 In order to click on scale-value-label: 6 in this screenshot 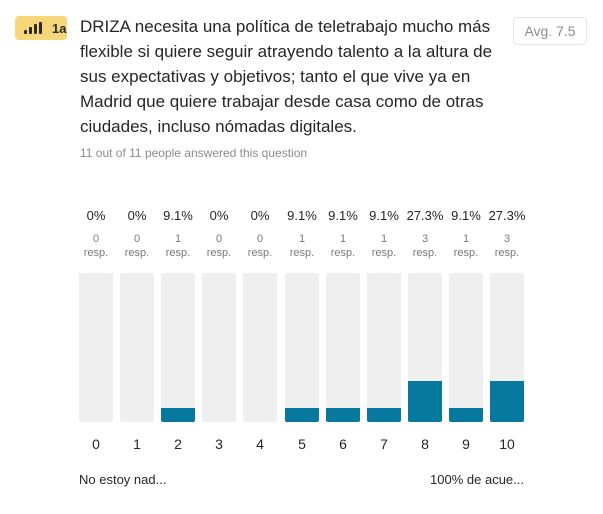, I will do `click(343, 444)`.